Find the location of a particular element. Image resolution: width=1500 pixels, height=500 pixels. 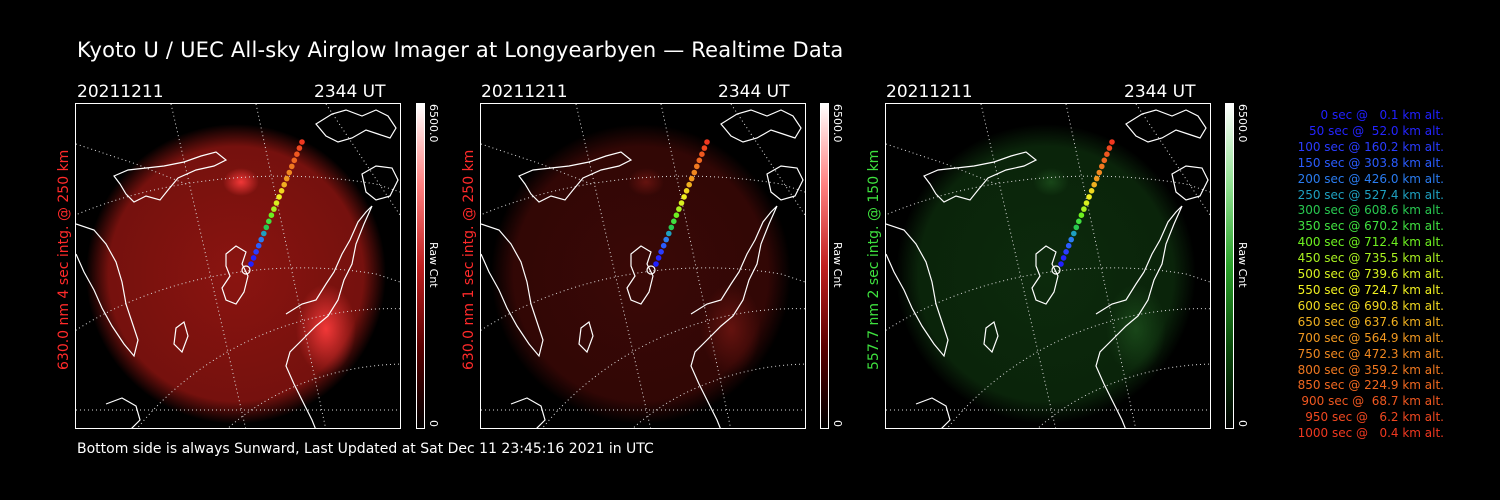

legend-entry: 800 sec @ 359.2 km alt. is located at coordinates (1370, 369).